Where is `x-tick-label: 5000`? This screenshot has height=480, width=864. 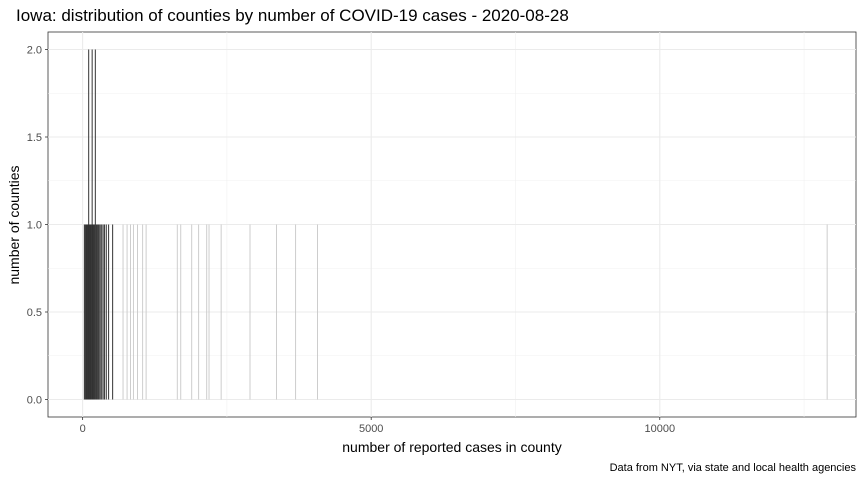 x-tick-label: 5000 is located at coordinates (371, 429).